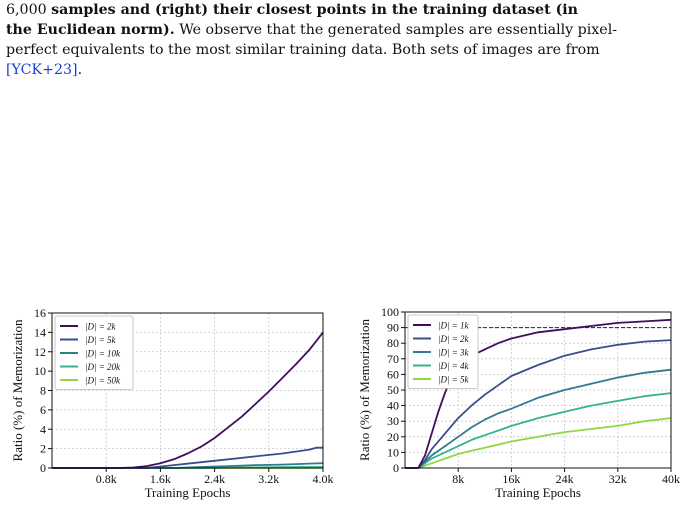  Describe the element at coordinates (390, 312) in the screenshot. I see `y-tick-label: 100` at that location.